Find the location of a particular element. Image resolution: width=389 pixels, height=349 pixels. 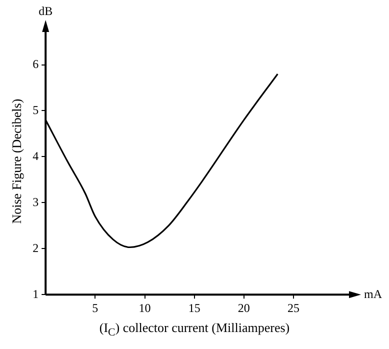

x-tick-label: 5 is located at coordinates (95, 307).